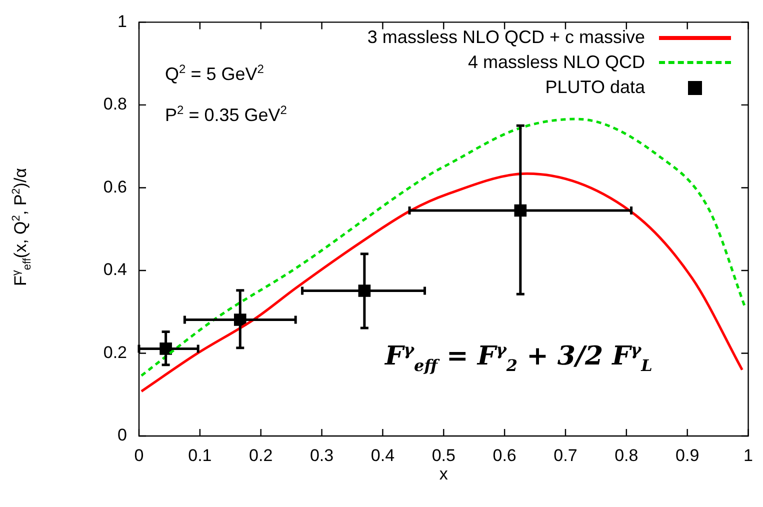 The width and height of the screenshot is (763, 507). Describe the element at coordinates (115, 352) in the screenshot. I see `y-tick-label: 0.2` at that location.